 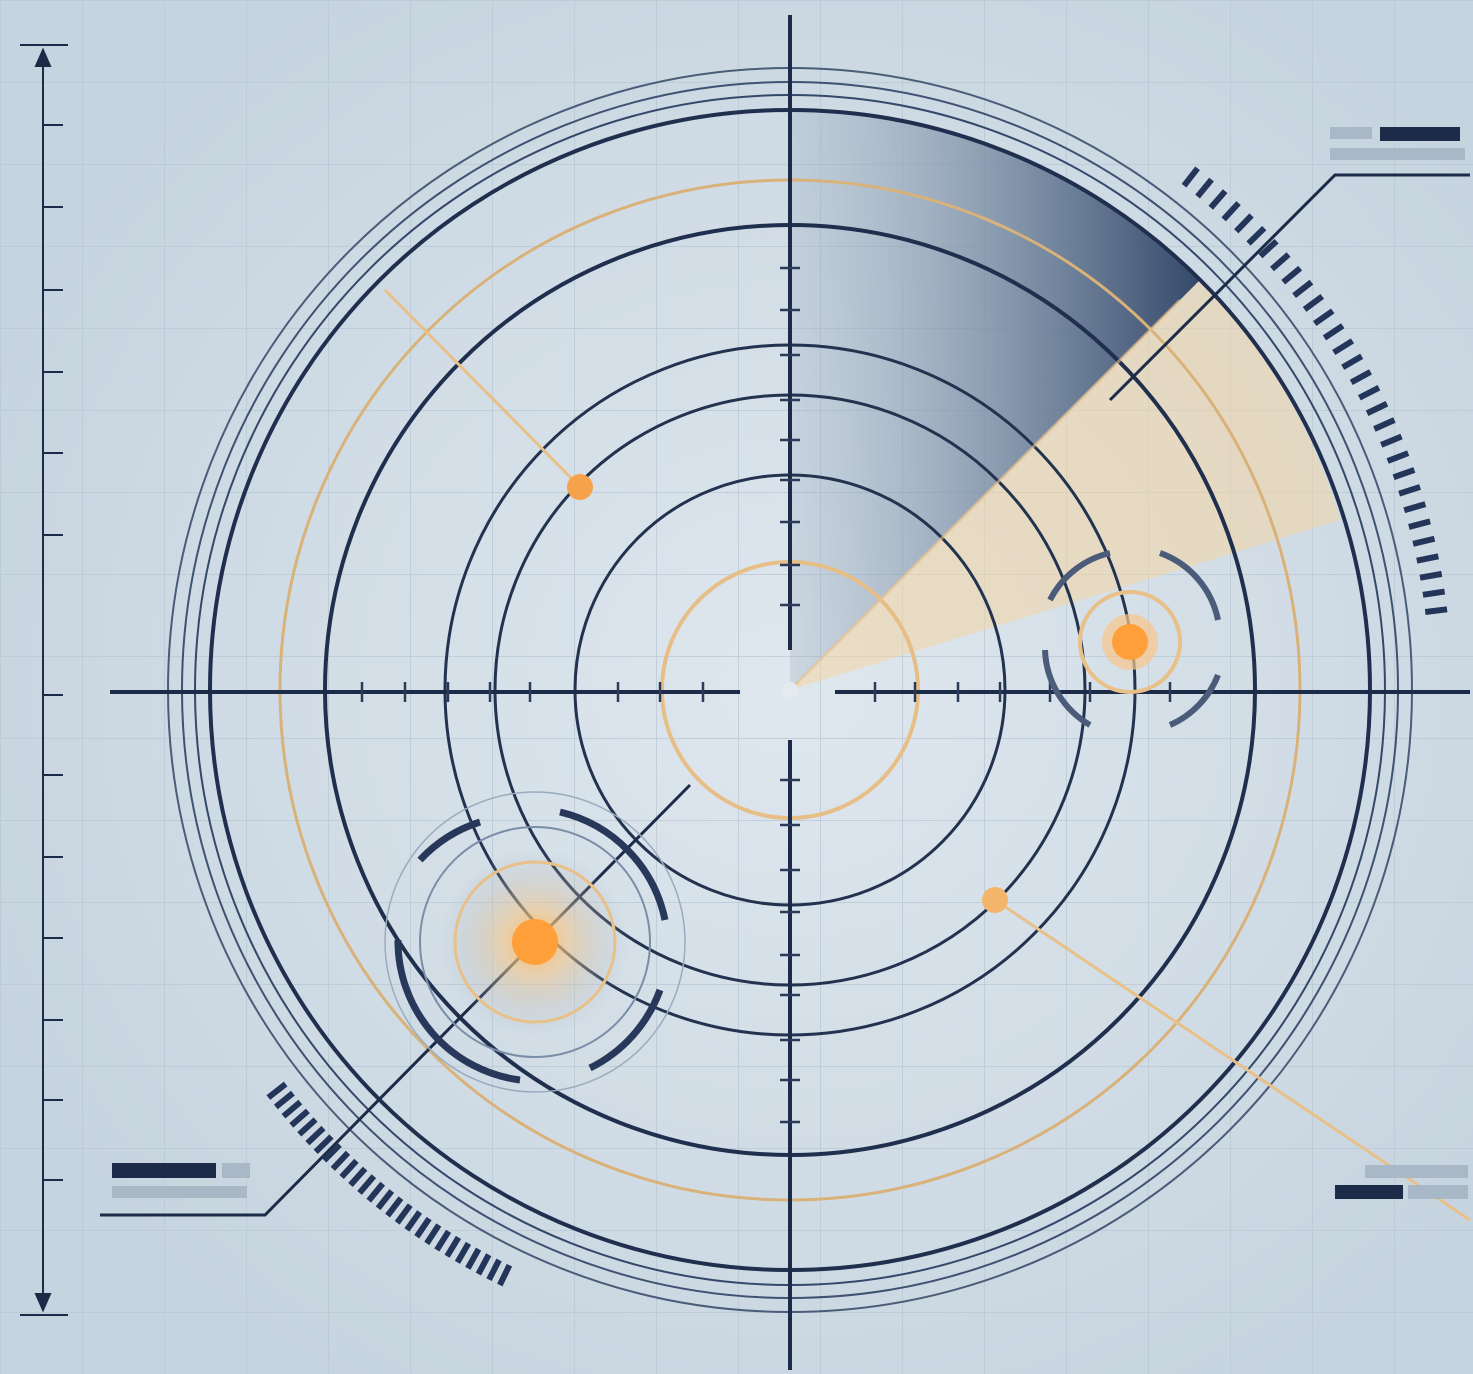 I want to click on scale, so click(x=44, y=680).